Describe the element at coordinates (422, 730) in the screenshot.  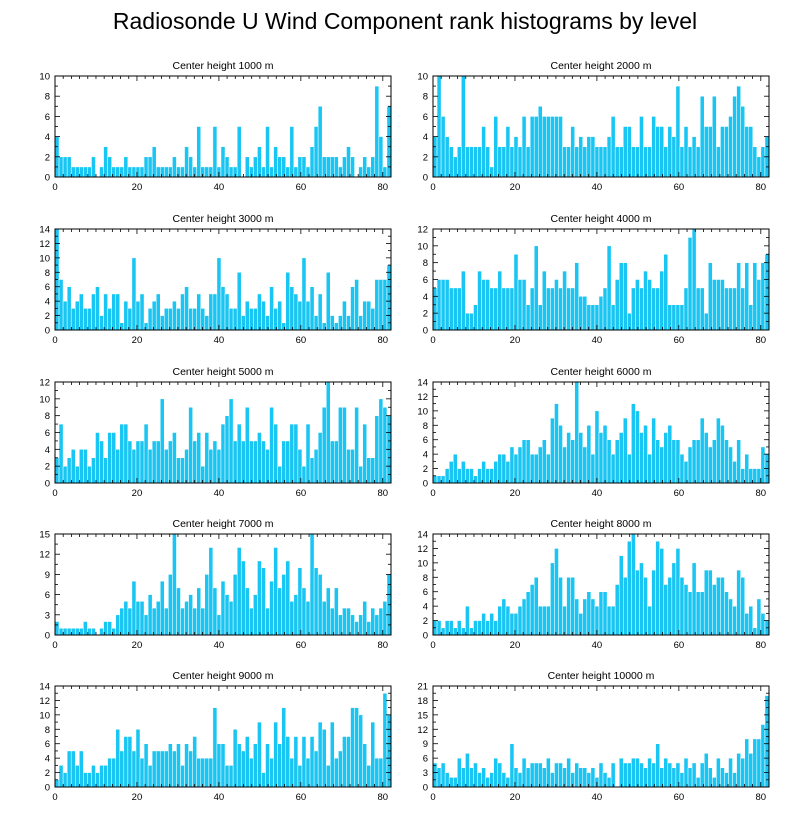
I see `y-tick-label: 12` at that location.